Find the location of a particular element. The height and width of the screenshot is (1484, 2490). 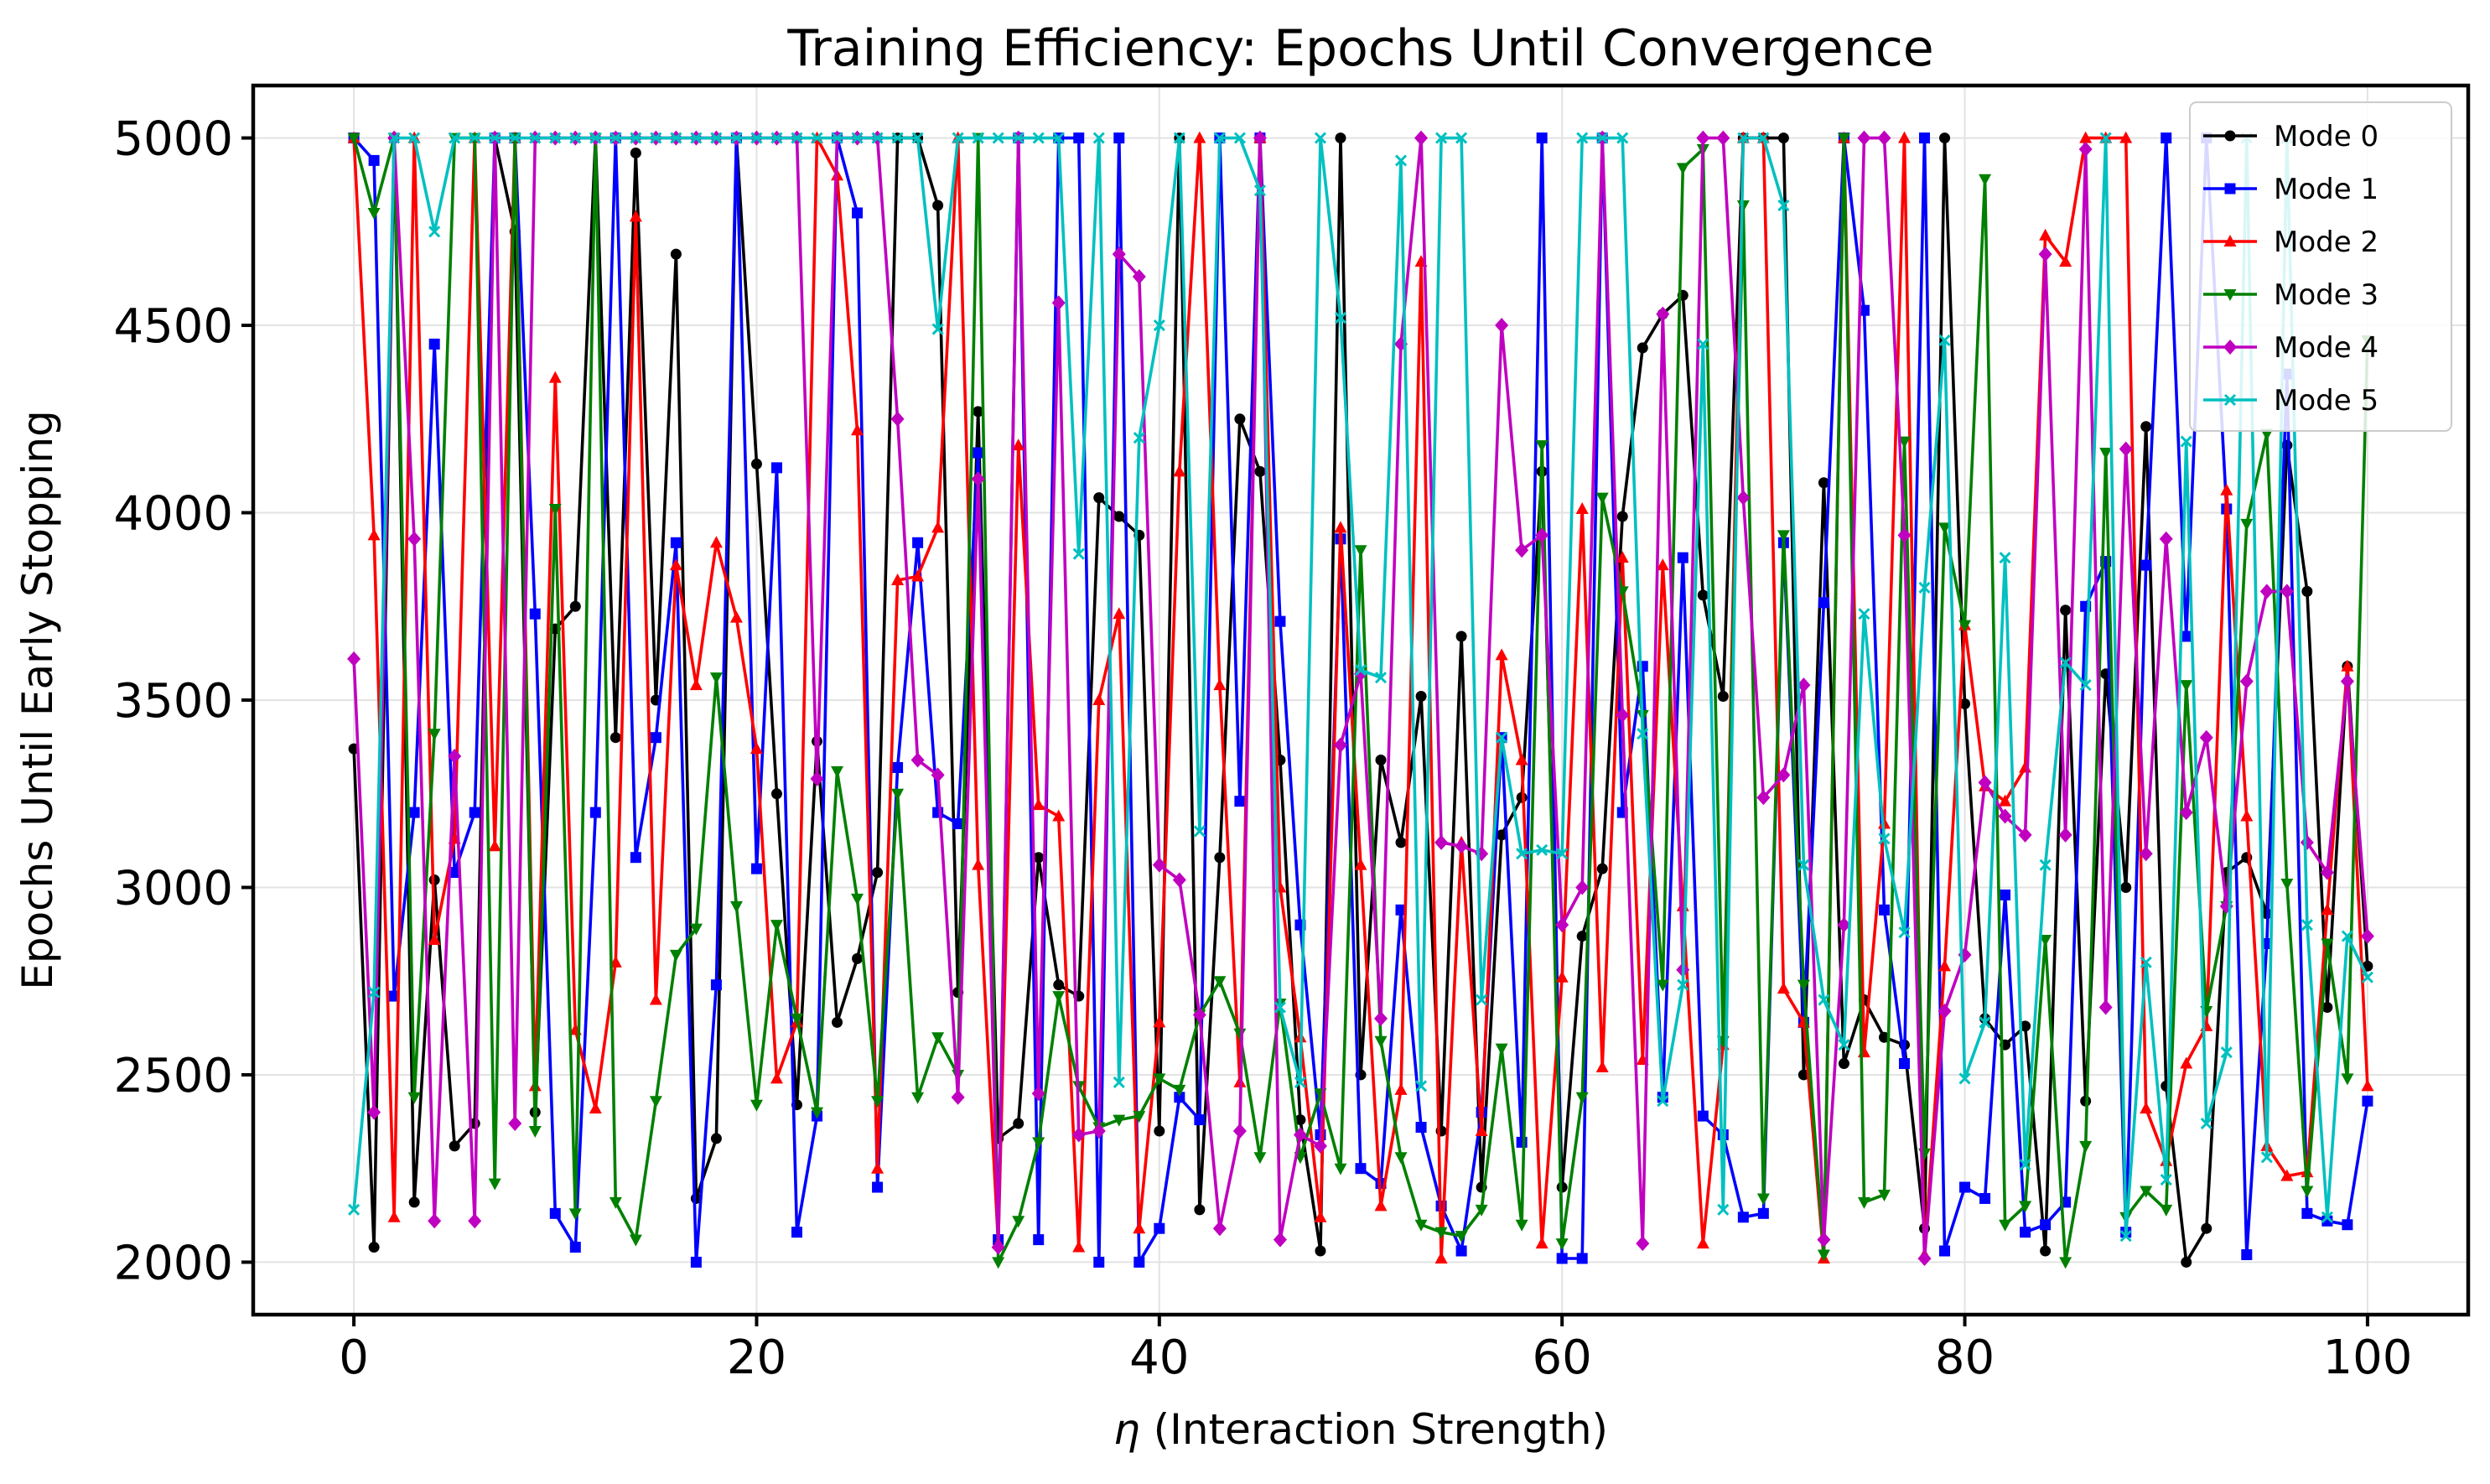

x-tick-label: 100 is located at coordinates (2367, 1358).